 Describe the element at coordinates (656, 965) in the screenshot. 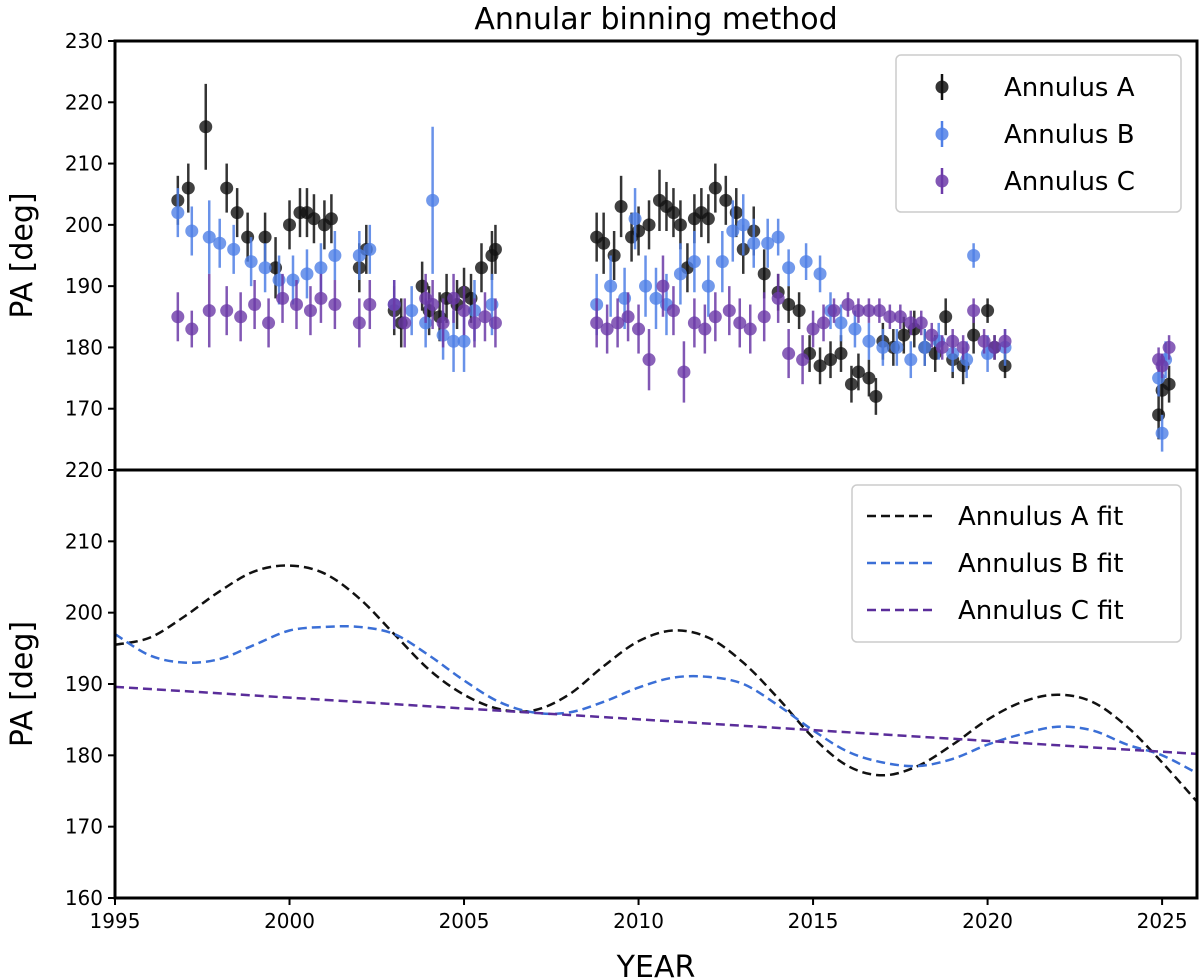

I see `xlabel: YEAR` at that location.